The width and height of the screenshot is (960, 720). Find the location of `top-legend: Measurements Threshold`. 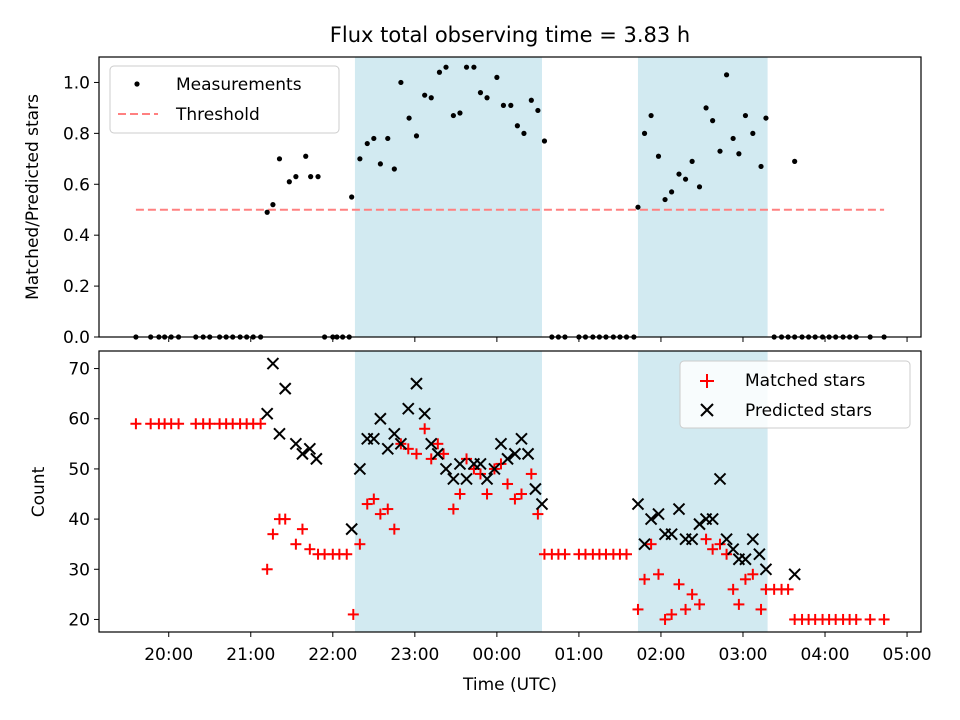

top-legend: Measurements Threshold is located at coordinates (224, 99).